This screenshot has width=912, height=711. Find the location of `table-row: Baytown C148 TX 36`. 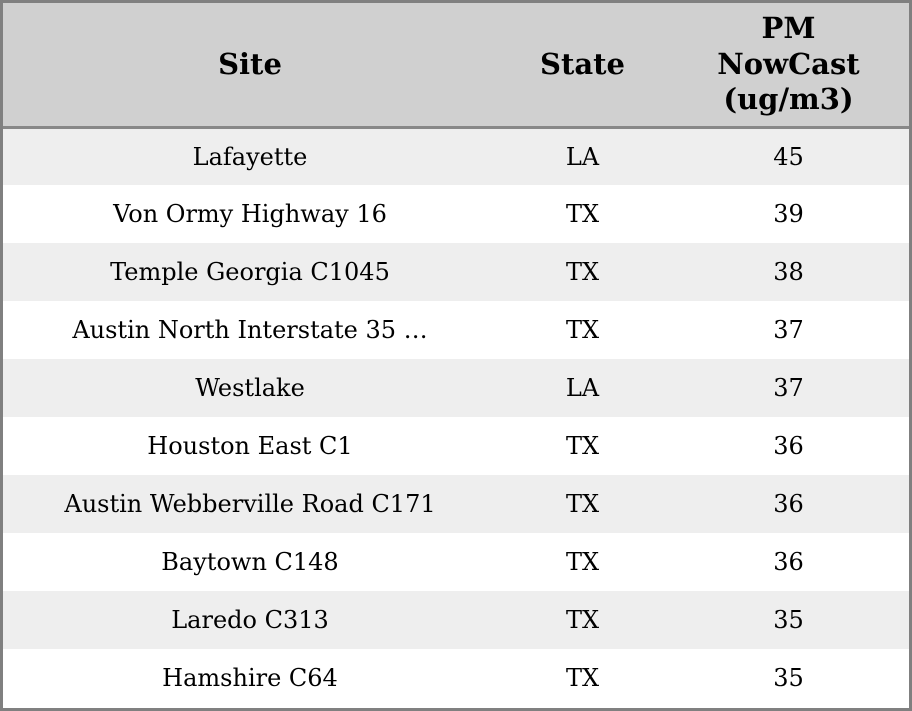

table-row: Baytown C148 TX 36 is located at coordinates (456, 562).